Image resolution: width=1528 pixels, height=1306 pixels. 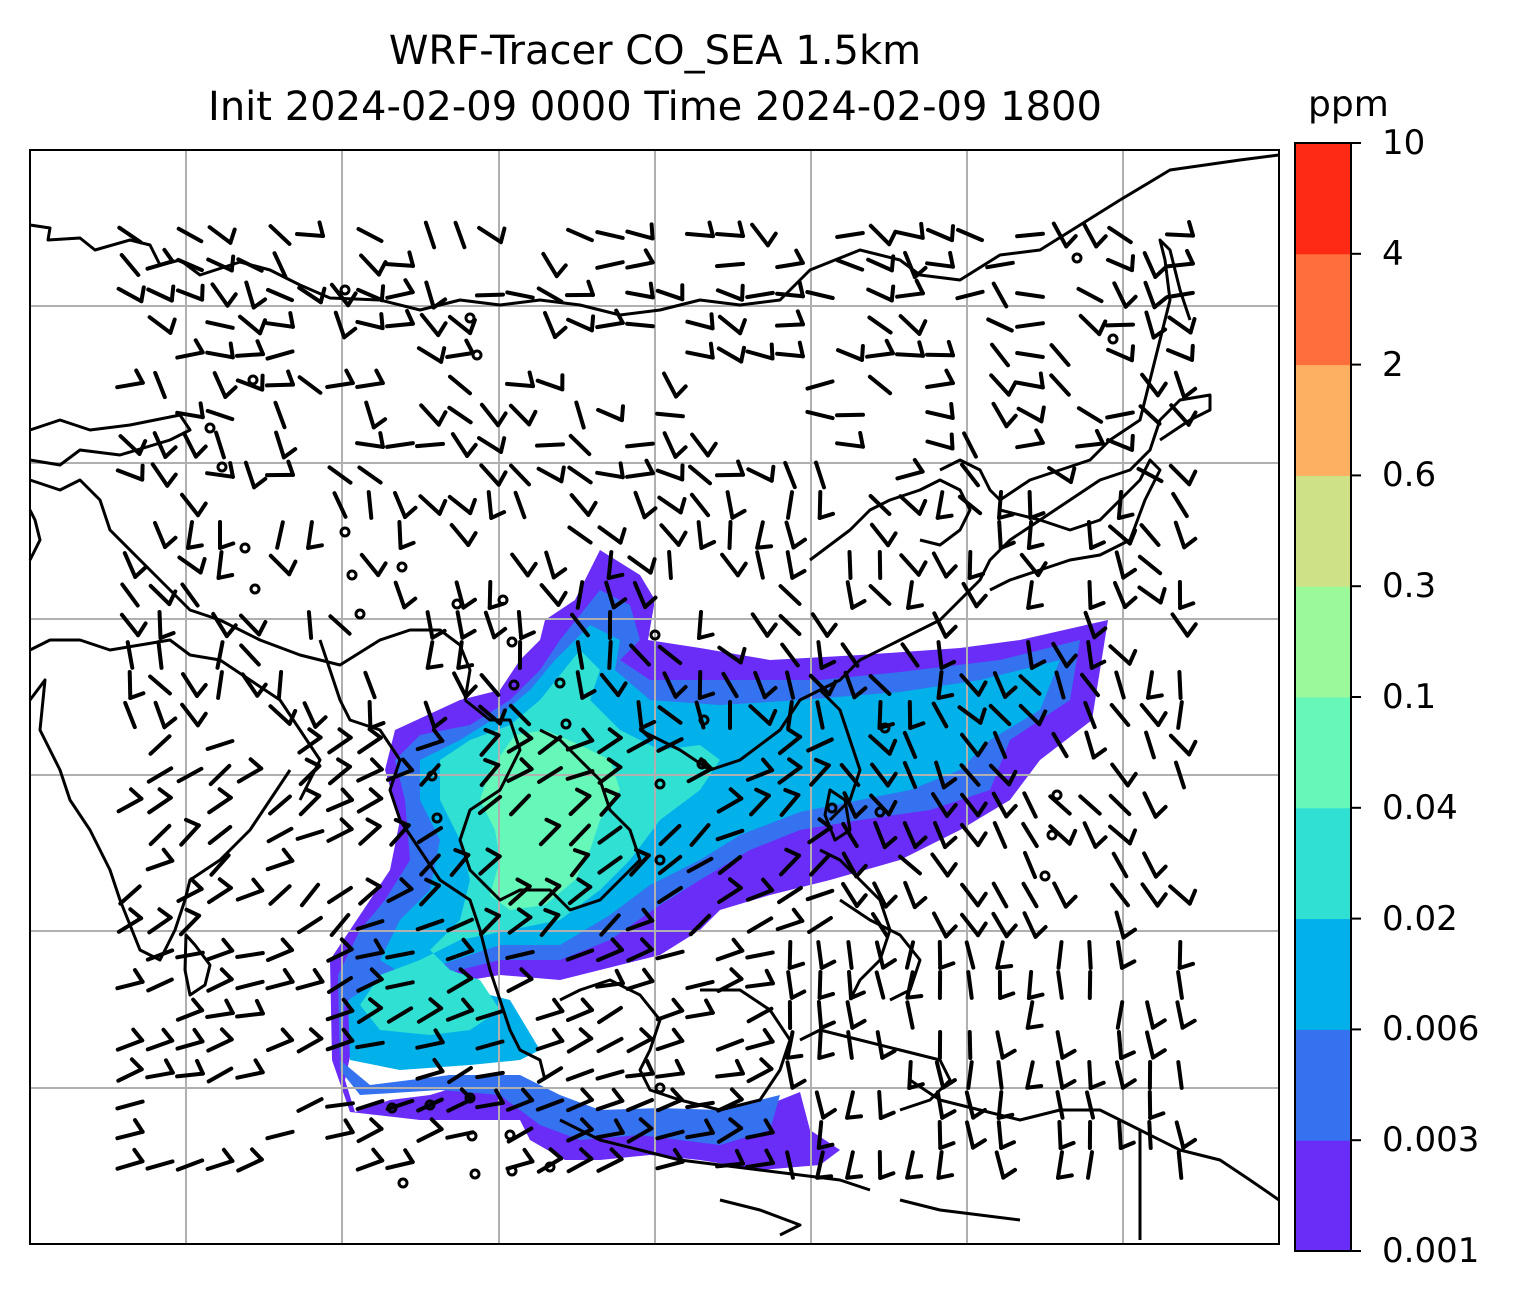 I want to click on colorbar-tick-label: 4, so click(x=1393, y=253).